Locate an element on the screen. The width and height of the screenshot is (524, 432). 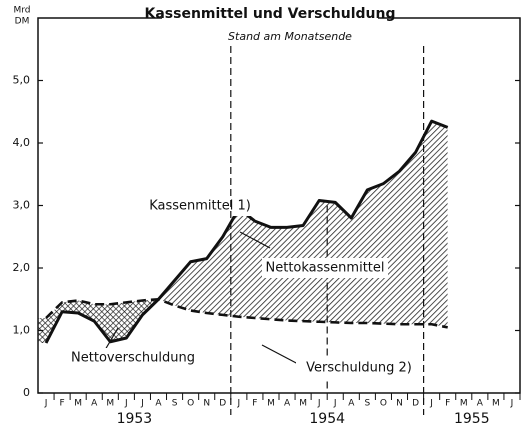
y-tick-label: 4,0 is located at coordinates (22, 142).